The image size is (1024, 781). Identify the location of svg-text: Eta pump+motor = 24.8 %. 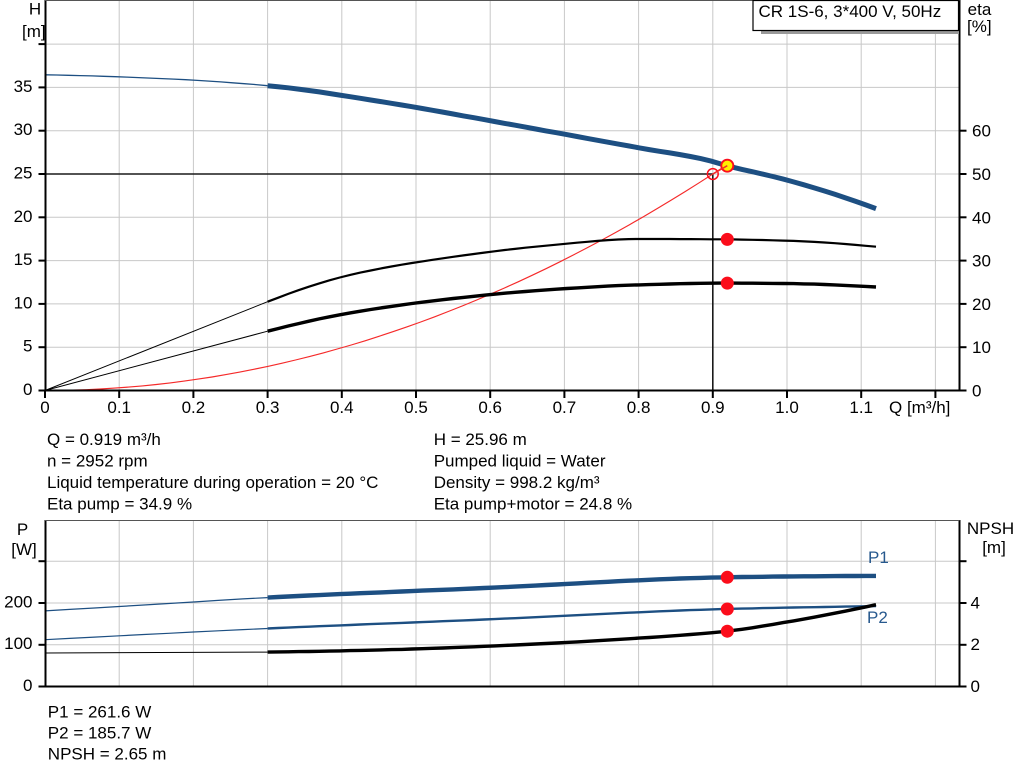
(533, 503).